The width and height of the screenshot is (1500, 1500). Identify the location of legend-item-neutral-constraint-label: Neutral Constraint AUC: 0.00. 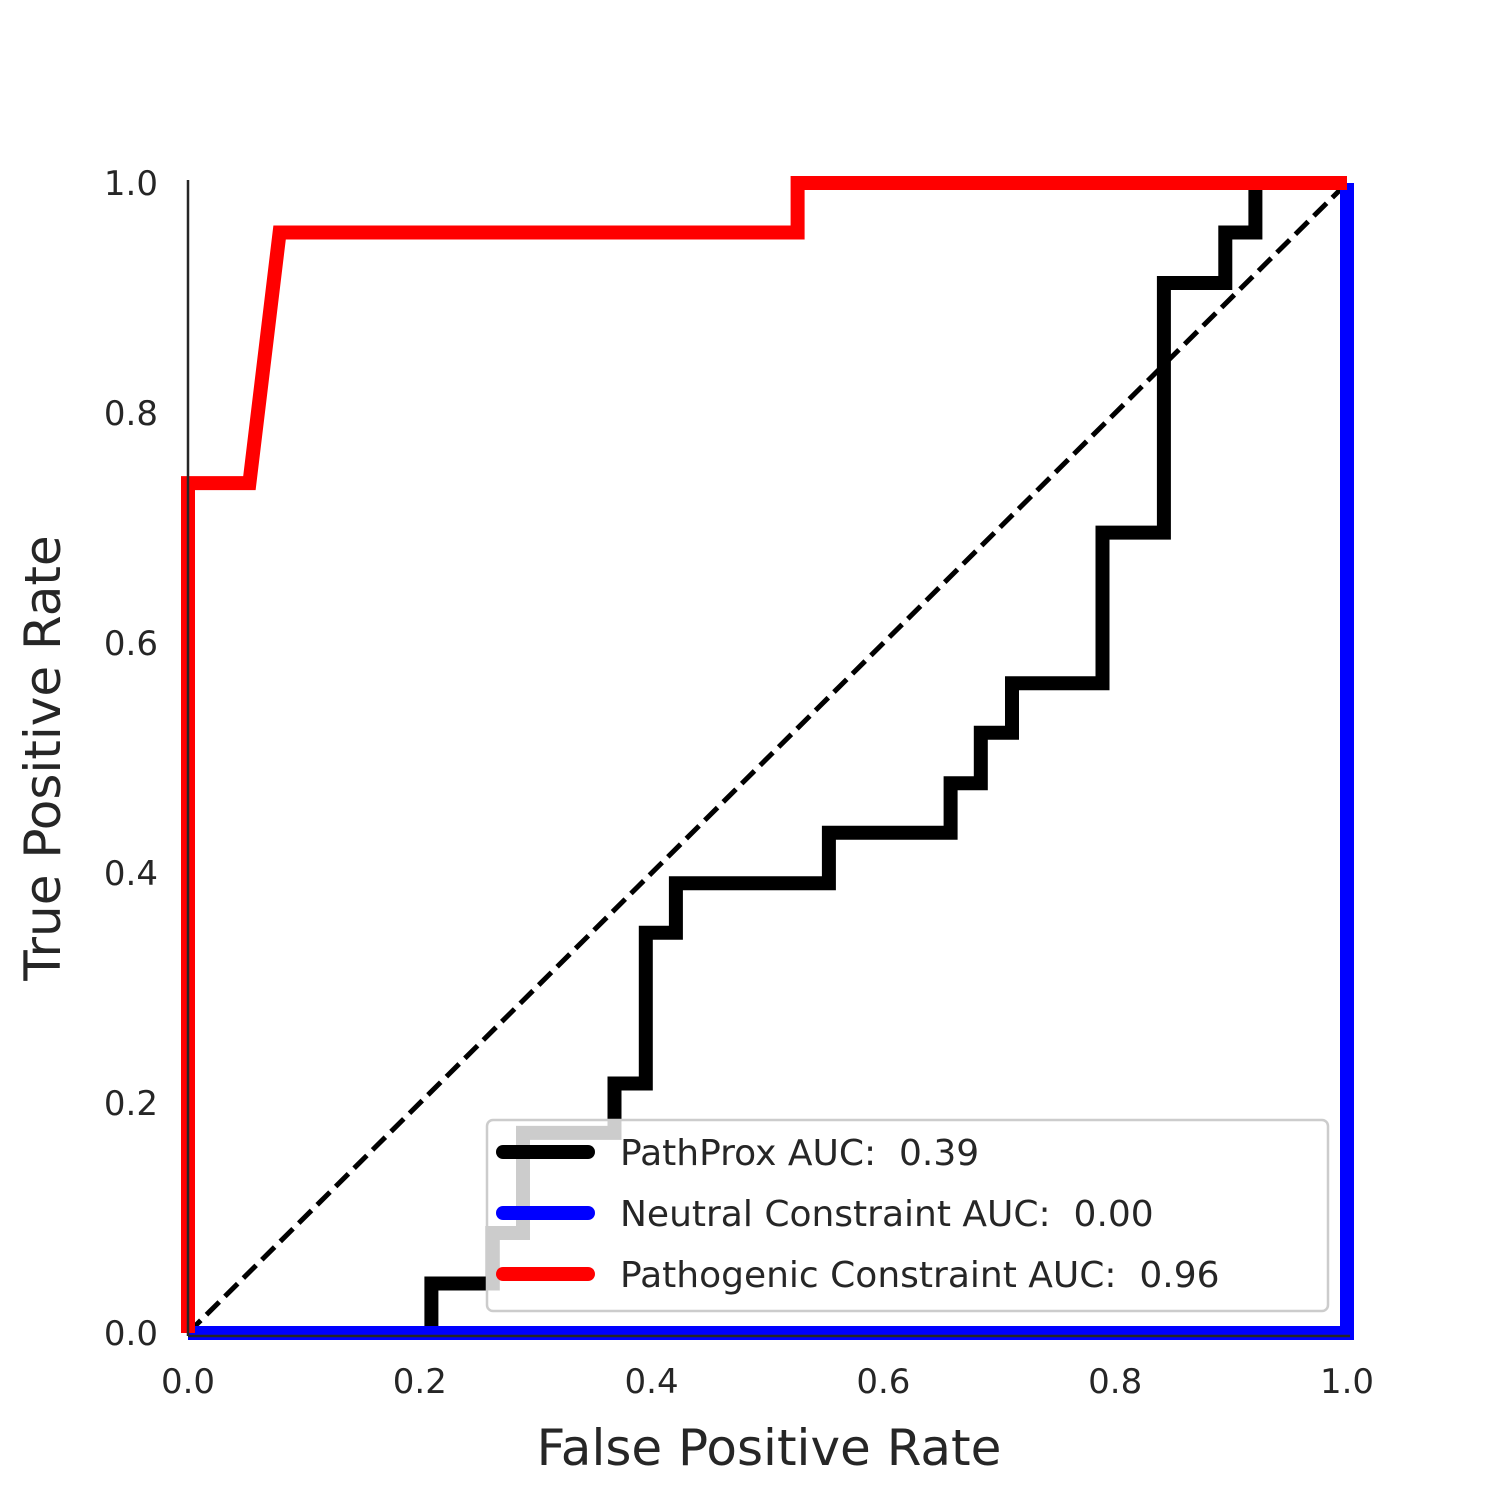
(887, 1214).